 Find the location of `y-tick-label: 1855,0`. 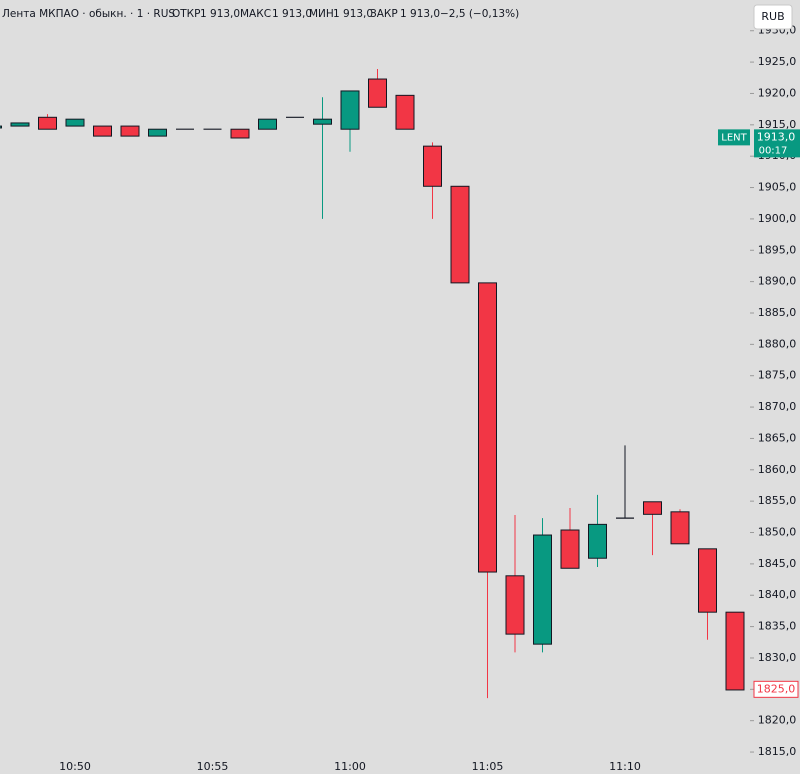

y-tick-label: 1855,0 is located at coordinates (777, 500).